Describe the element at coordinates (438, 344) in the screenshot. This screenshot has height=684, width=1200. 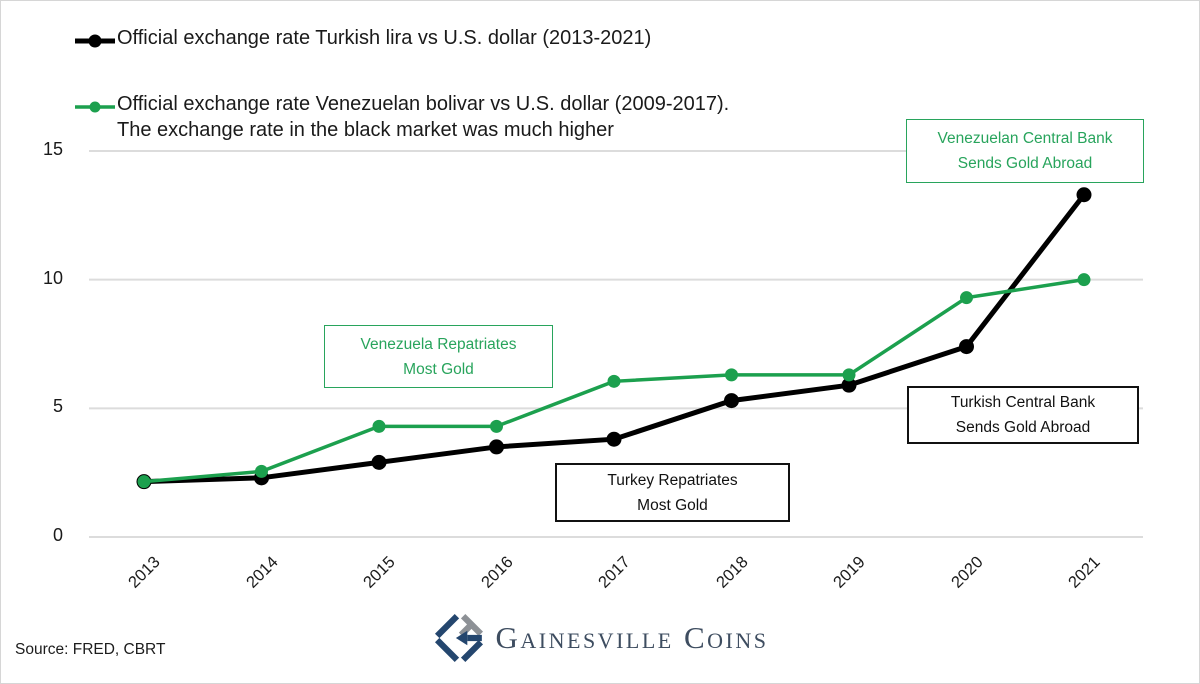
I see `annotation-text: Venezuela Repatriates` at that location.